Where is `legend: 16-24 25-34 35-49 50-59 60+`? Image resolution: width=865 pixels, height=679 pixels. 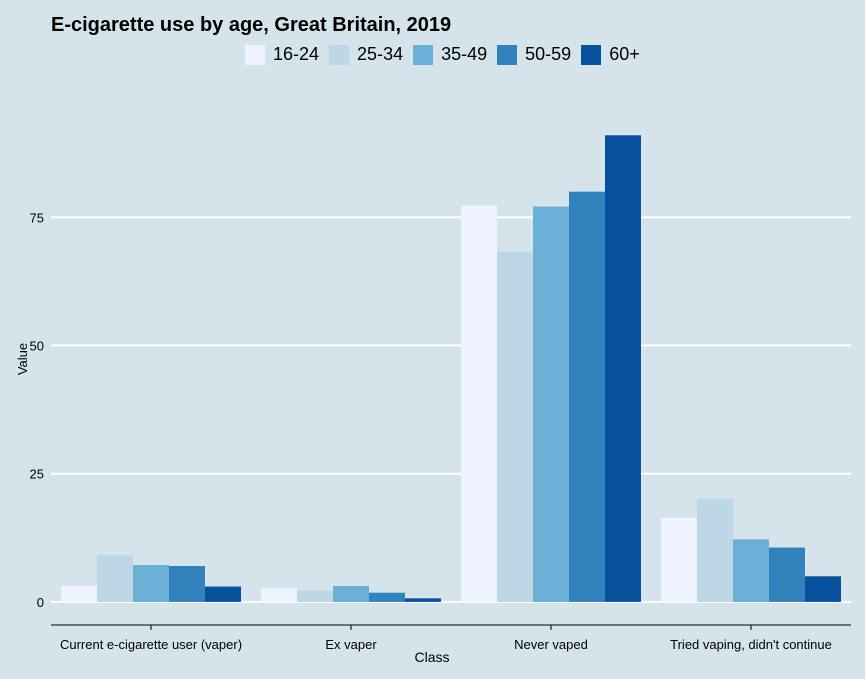 legend: 16-24 25-34 35-49 50-59 60+ is located at coordinates (447, 54).